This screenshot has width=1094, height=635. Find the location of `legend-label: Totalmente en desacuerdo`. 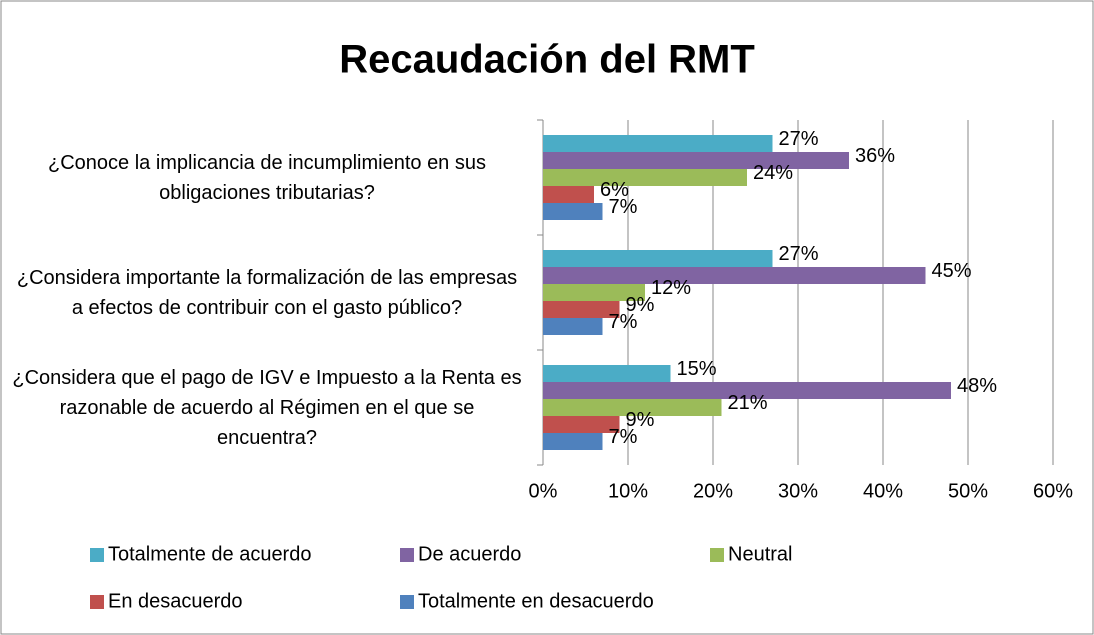

legend-label: Totalmente en desacuerdo is located at coordinates (536, 601).